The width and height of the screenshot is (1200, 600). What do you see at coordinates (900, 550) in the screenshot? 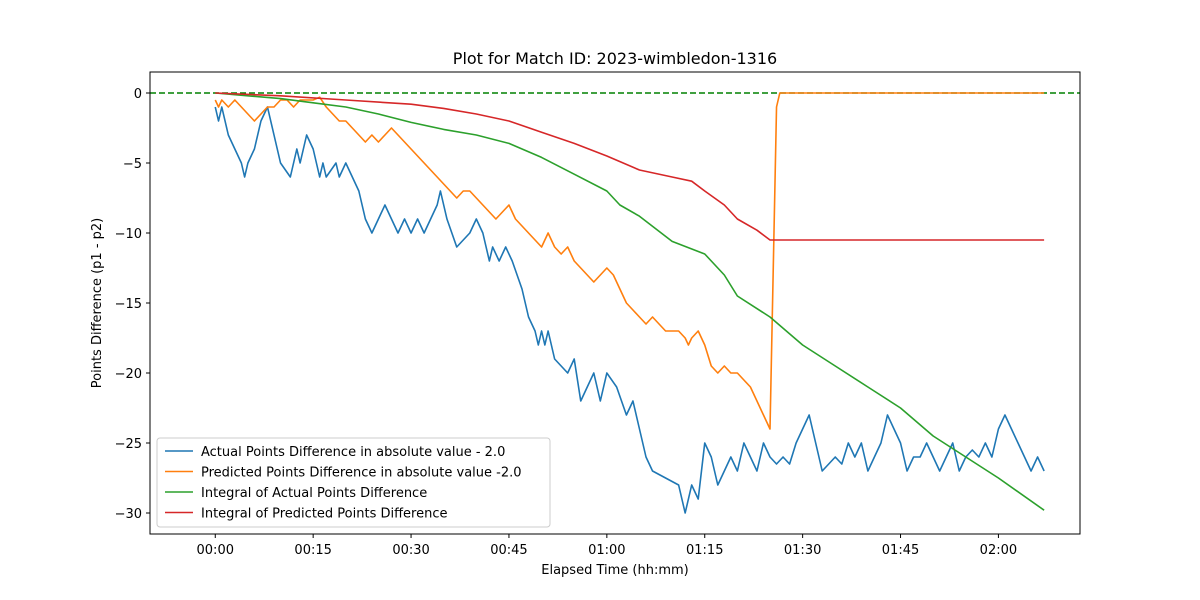
I see `x-tick-label: 01:45` at bounding box center [900, 550].